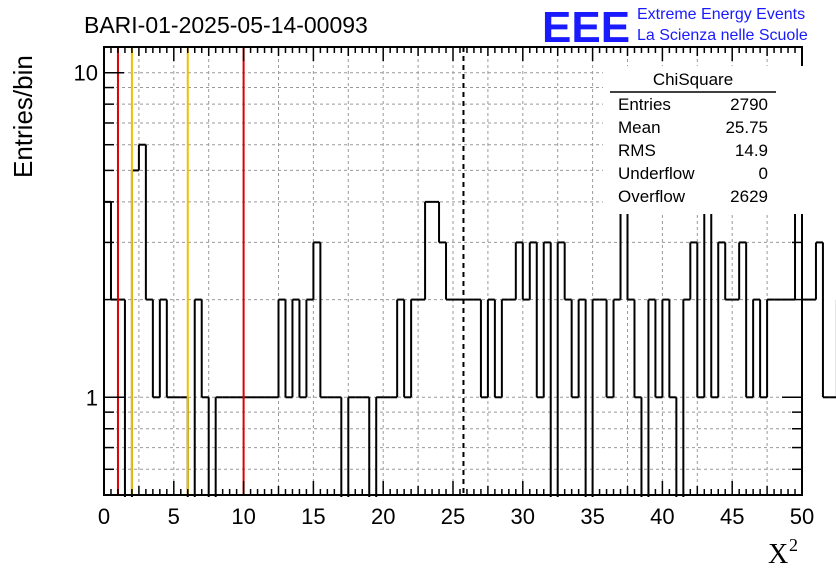 The width and height of the screenshot is (836, 572). What do you see at coordinates (732, 516) in the screenshot?
I see `x-tick-label: 45` at bounding box center [732, 516].